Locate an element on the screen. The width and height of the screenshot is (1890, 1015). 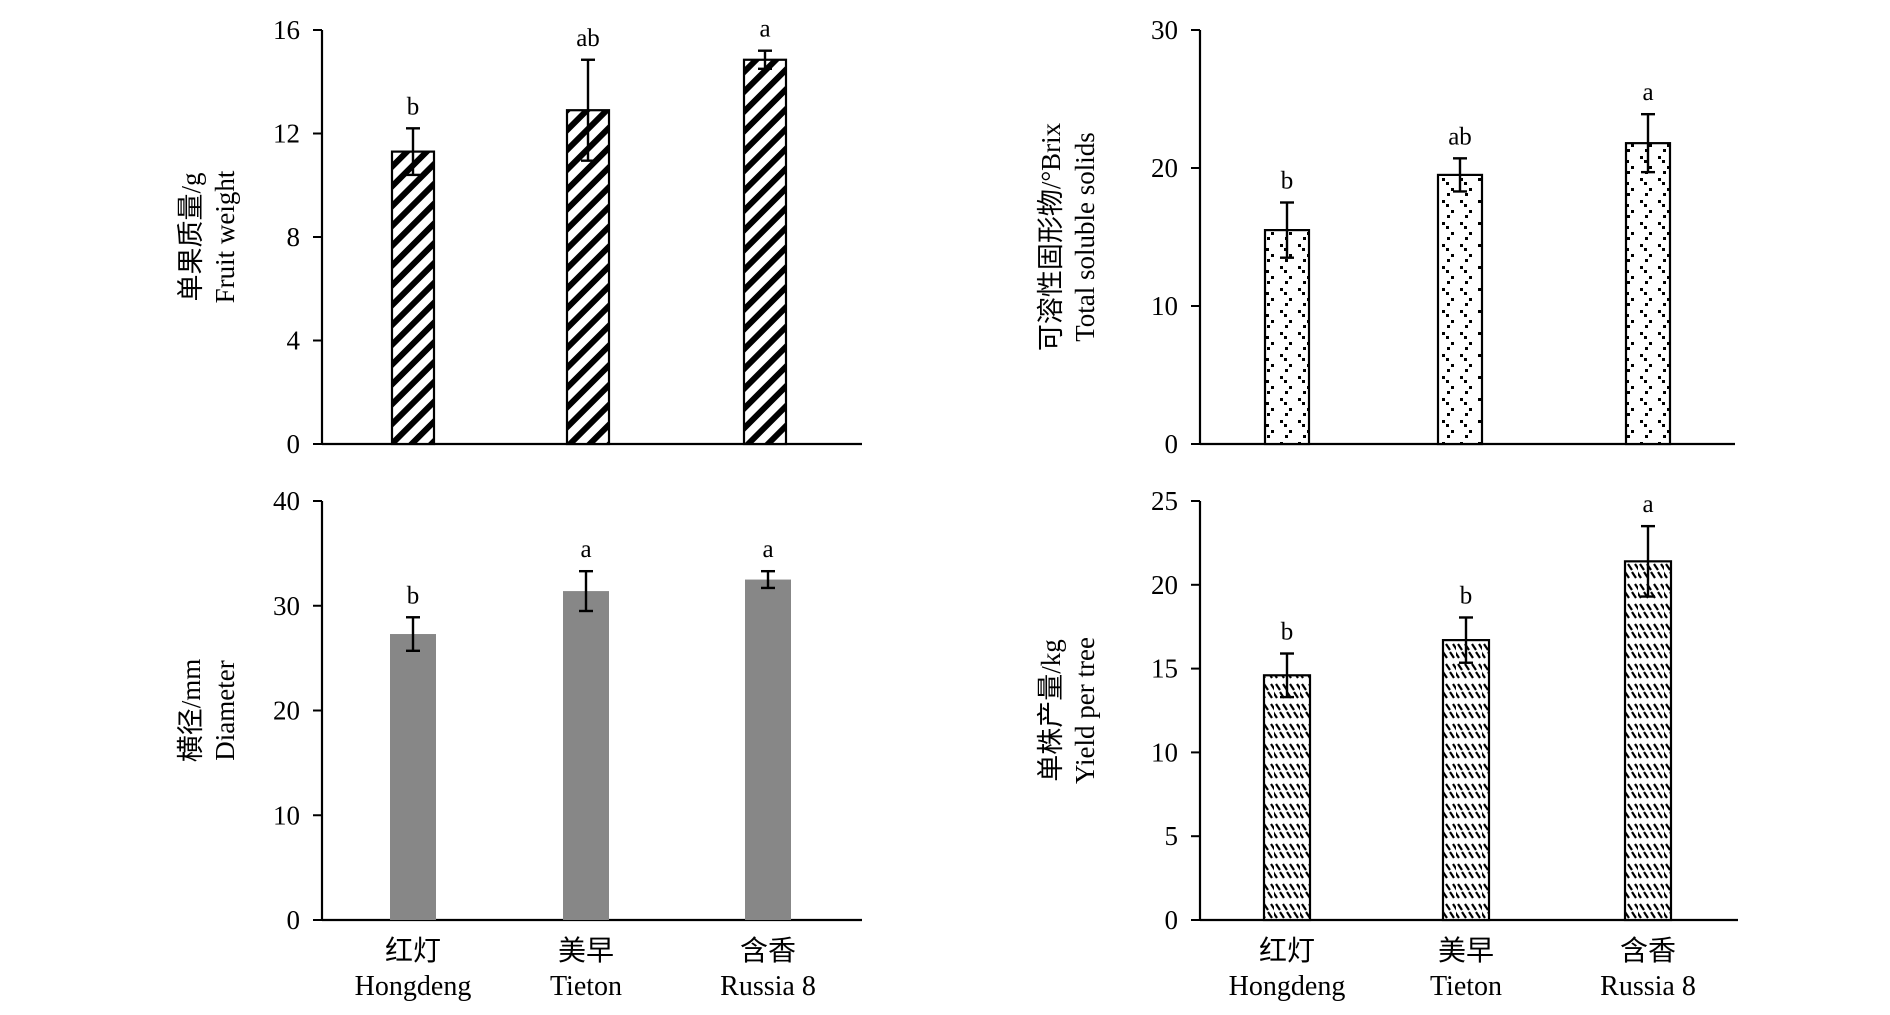
y-axis-title-line: Total soluble solids is located at coordinates (1085, 237).